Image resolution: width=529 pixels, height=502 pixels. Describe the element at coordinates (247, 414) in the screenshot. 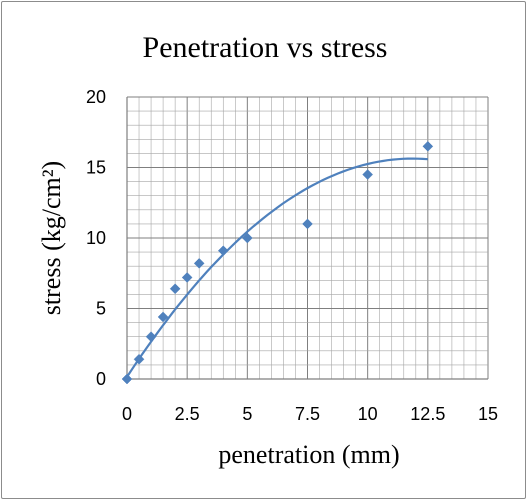

I see `x-tick-label: 5` at that location.